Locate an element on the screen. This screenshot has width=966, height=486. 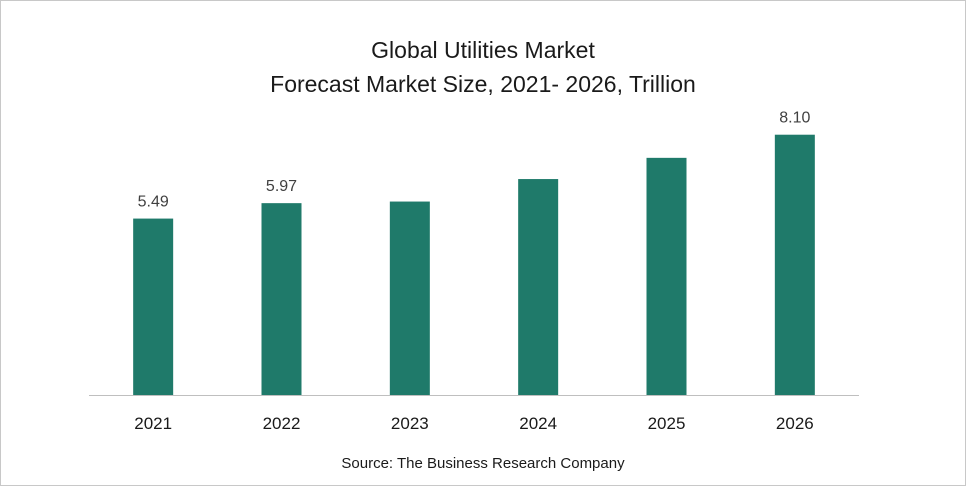
x-tick-label-2026: 2026 is located at coordinates (795, 423).